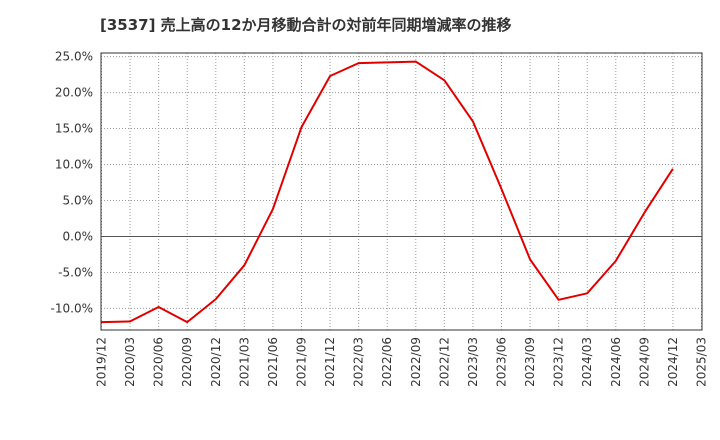 This screenshot has width=720, height=440. Describe the element at coordinates (416, 362) in the screenshot. I see `x-tick-label: 2022/09` at that location.